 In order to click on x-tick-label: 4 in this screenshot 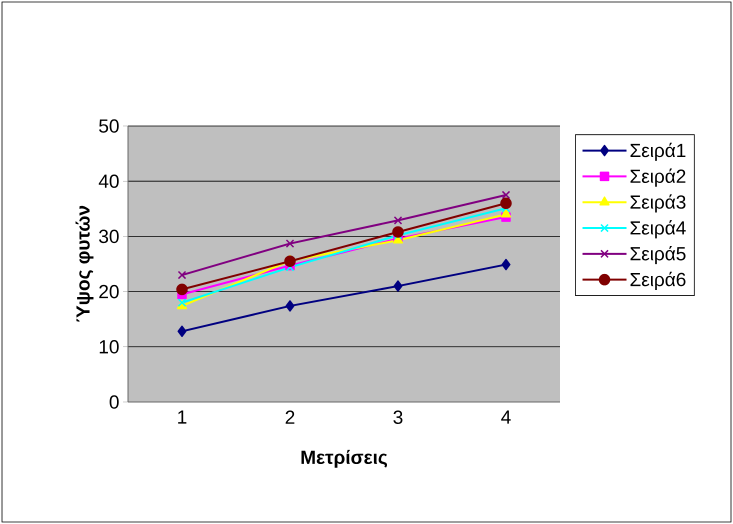, I will do `click(506, 417)`.